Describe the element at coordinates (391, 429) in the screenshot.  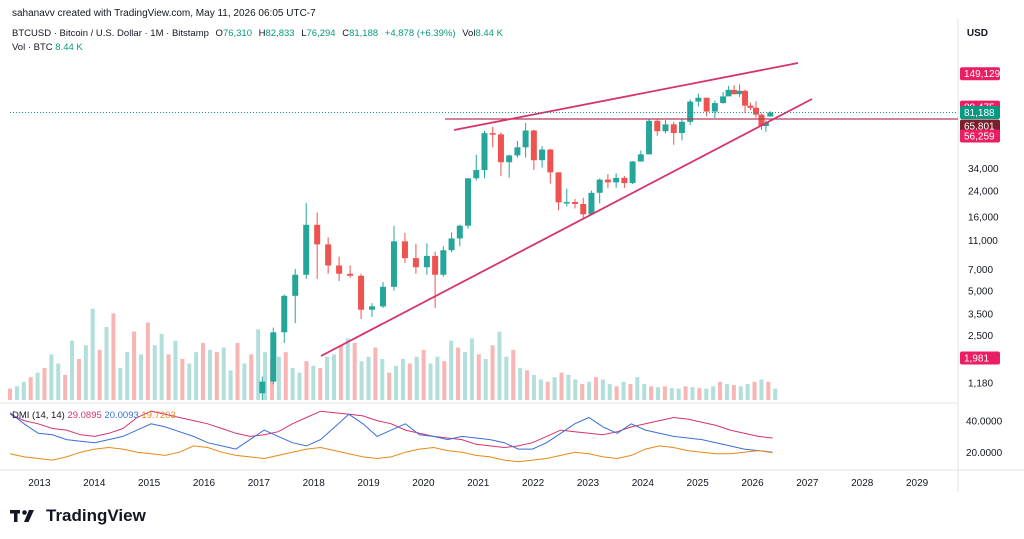
I see `dmi-plus-line` at that location.